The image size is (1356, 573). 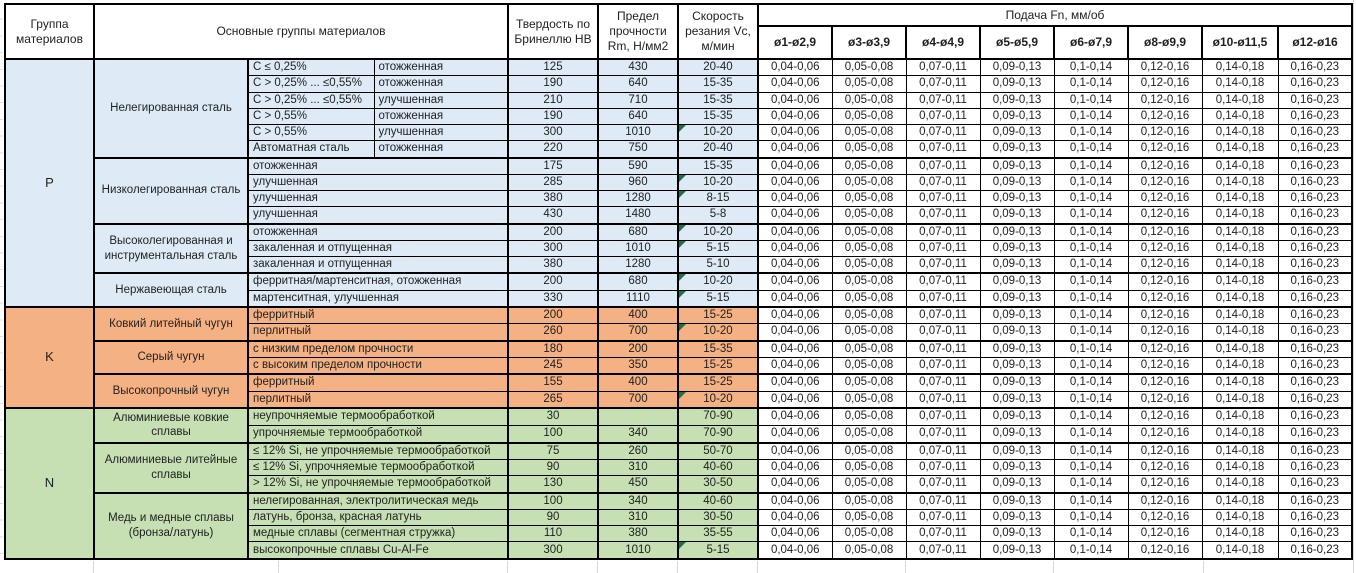 I want to click on material-condition-cell: с высоким пределом прочности, so click(x=378, y=365).